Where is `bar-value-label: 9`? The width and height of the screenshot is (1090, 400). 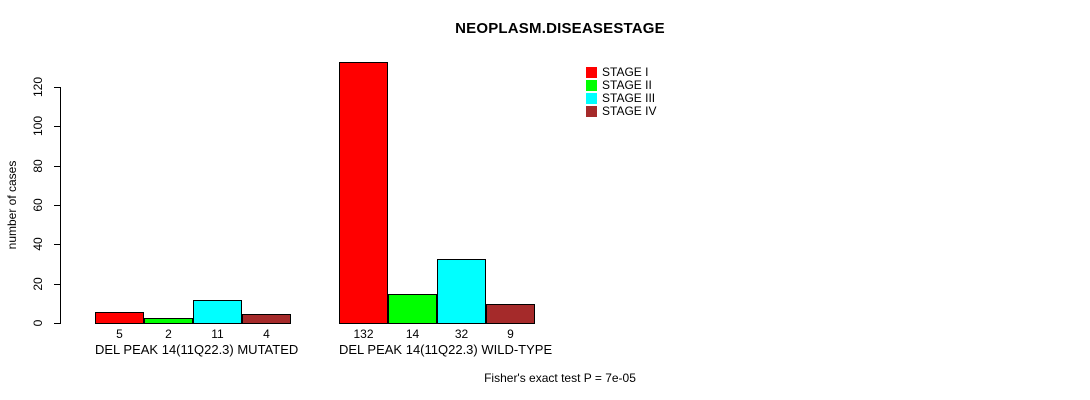 bar-value-label: 9 is located at coordinates (510, 334).